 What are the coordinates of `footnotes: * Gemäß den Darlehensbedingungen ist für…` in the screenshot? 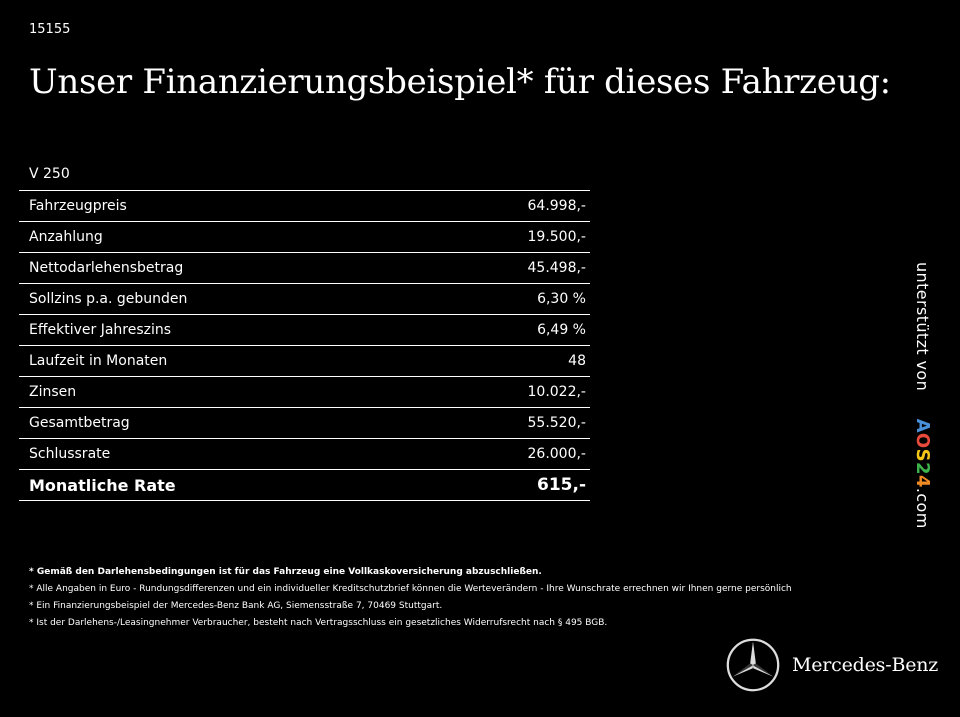 It's located at (410, 598).